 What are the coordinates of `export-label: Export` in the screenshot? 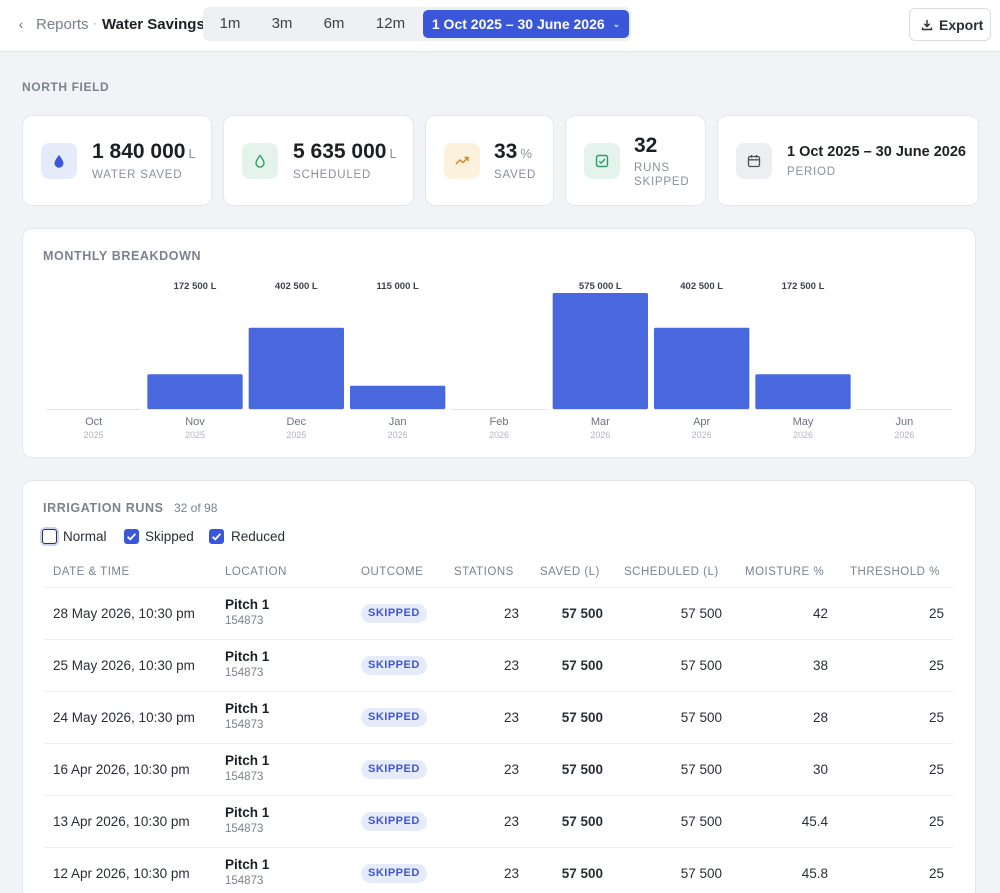 It's located at (961, 25).